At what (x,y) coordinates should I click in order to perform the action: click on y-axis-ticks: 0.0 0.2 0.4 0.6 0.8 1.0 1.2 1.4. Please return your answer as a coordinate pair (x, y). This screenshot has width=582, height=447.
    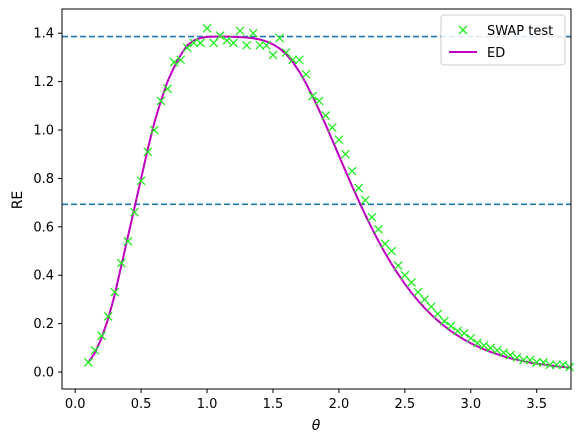
    Looking at the image, I should click on (47, 204).